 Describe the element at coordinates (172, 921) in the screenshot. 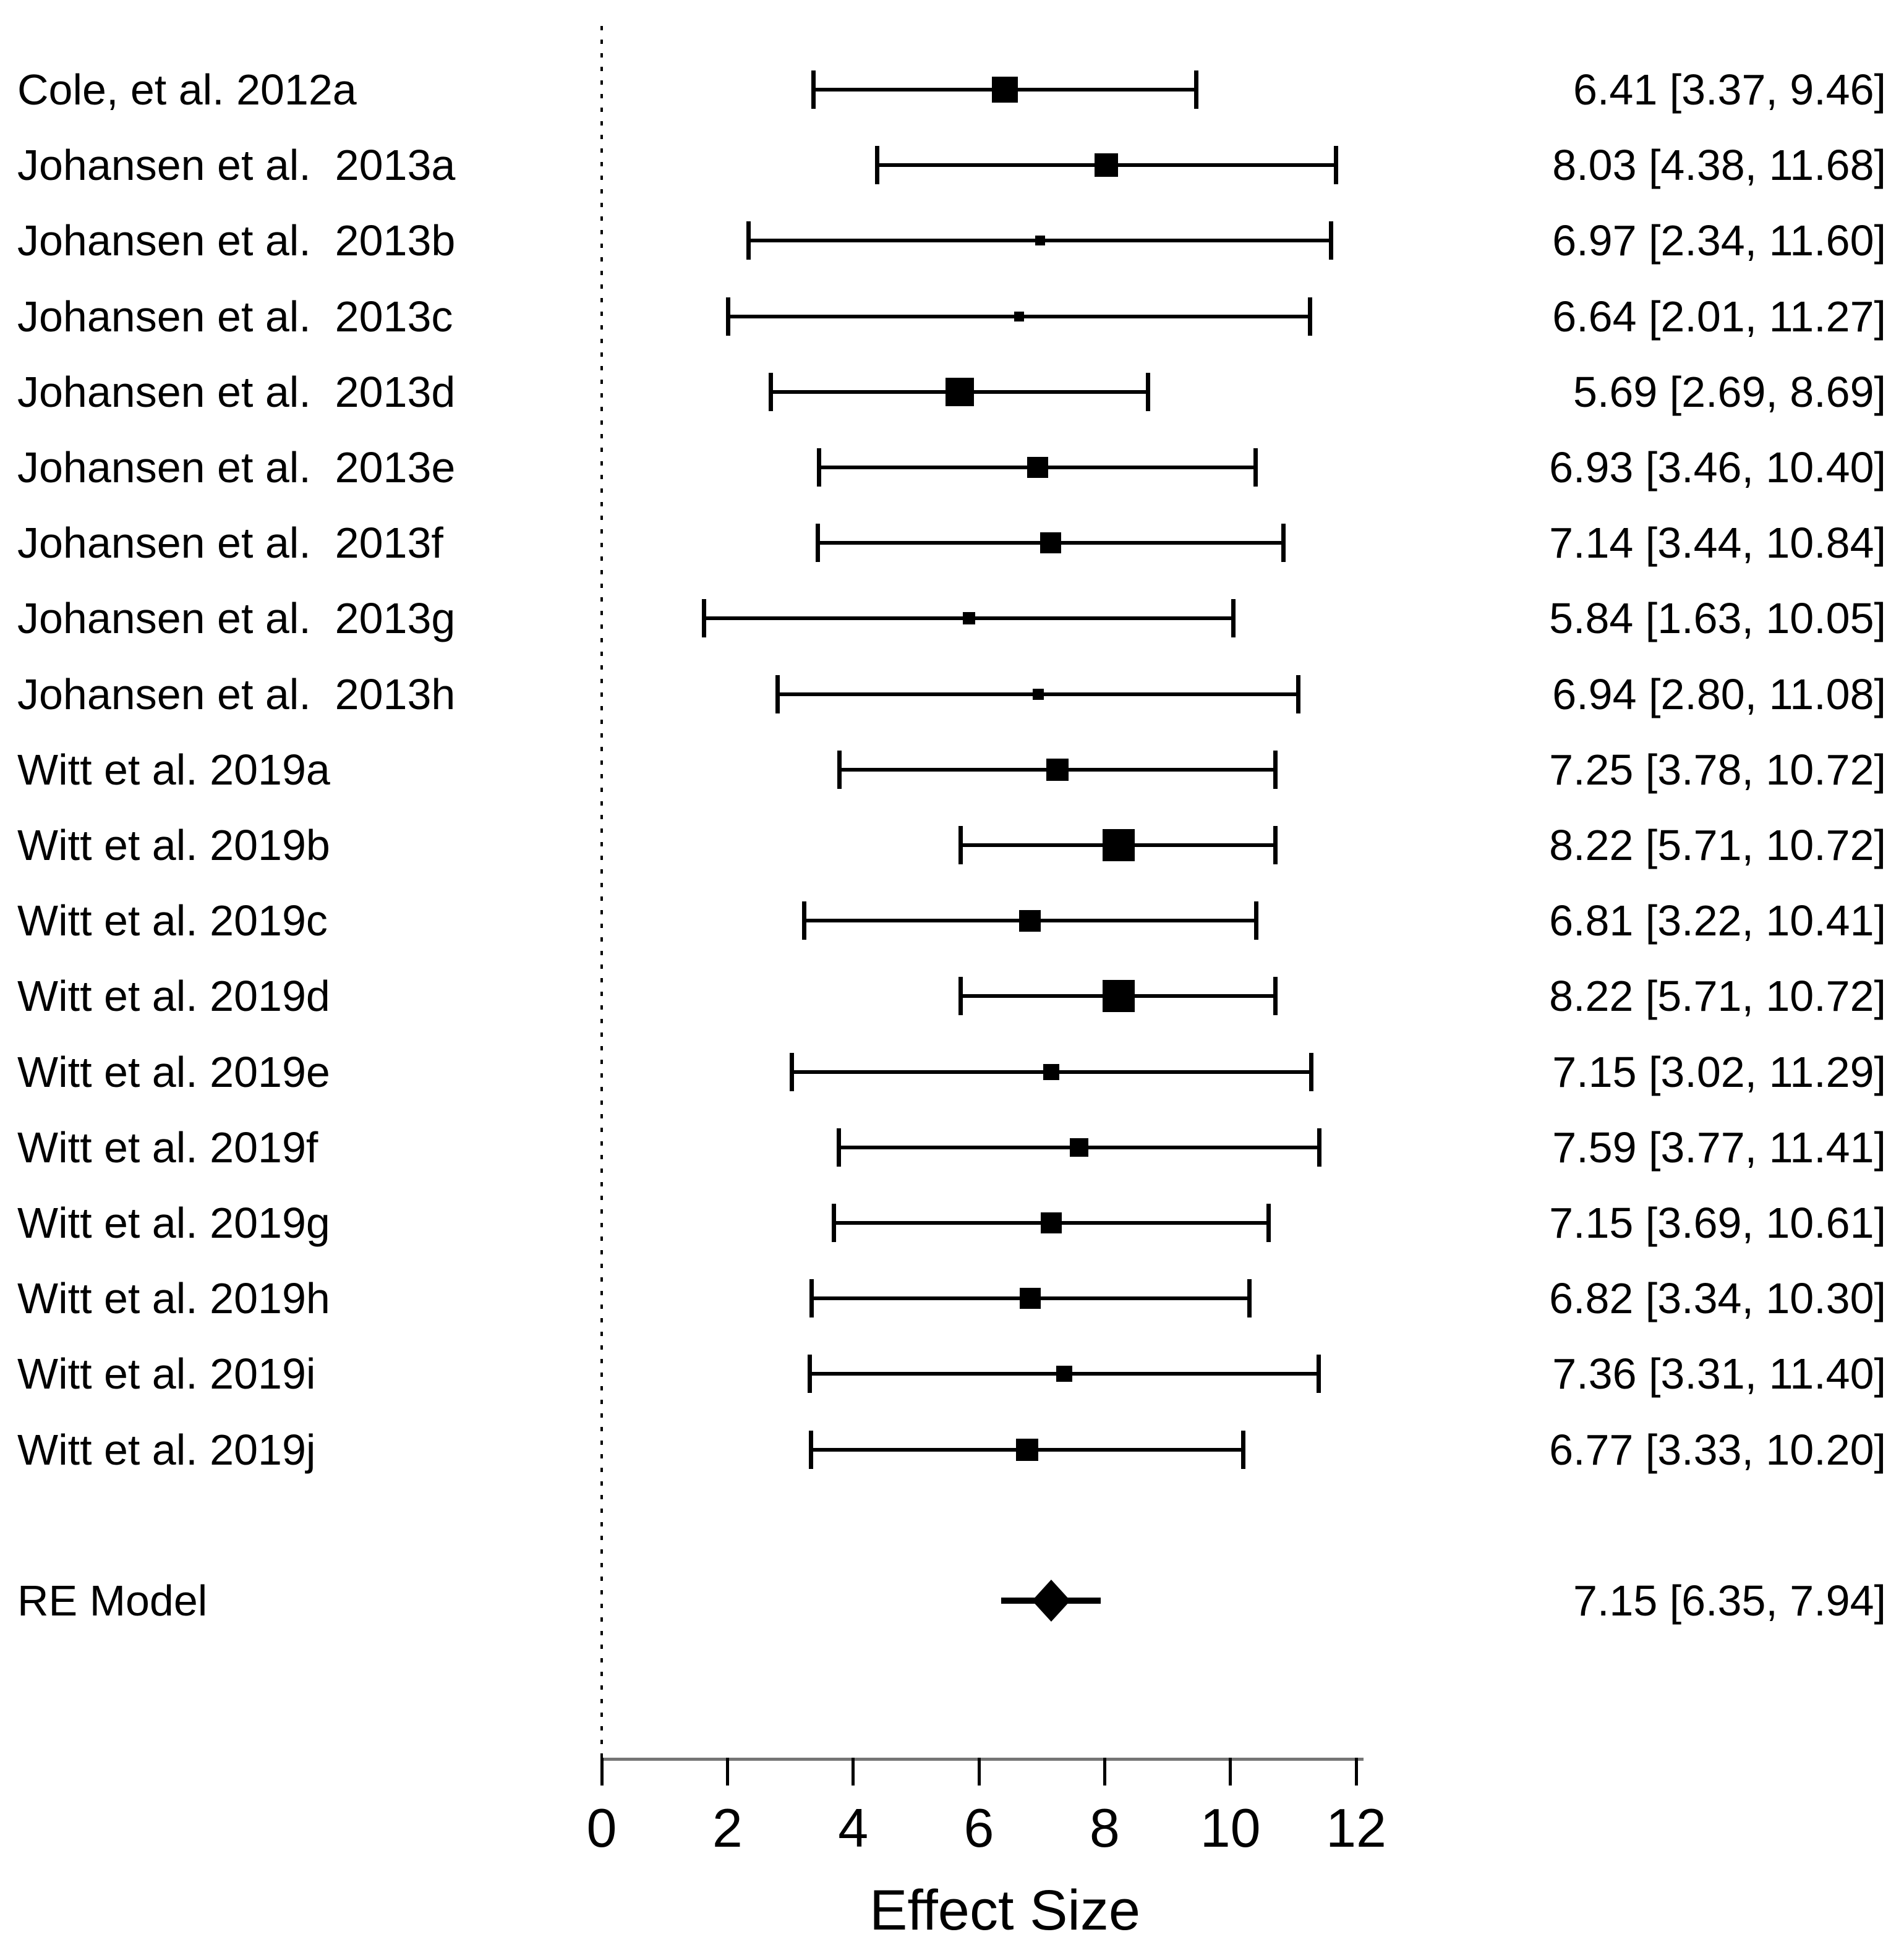

I see `study-label: Witt et al. 2019c` at that location.